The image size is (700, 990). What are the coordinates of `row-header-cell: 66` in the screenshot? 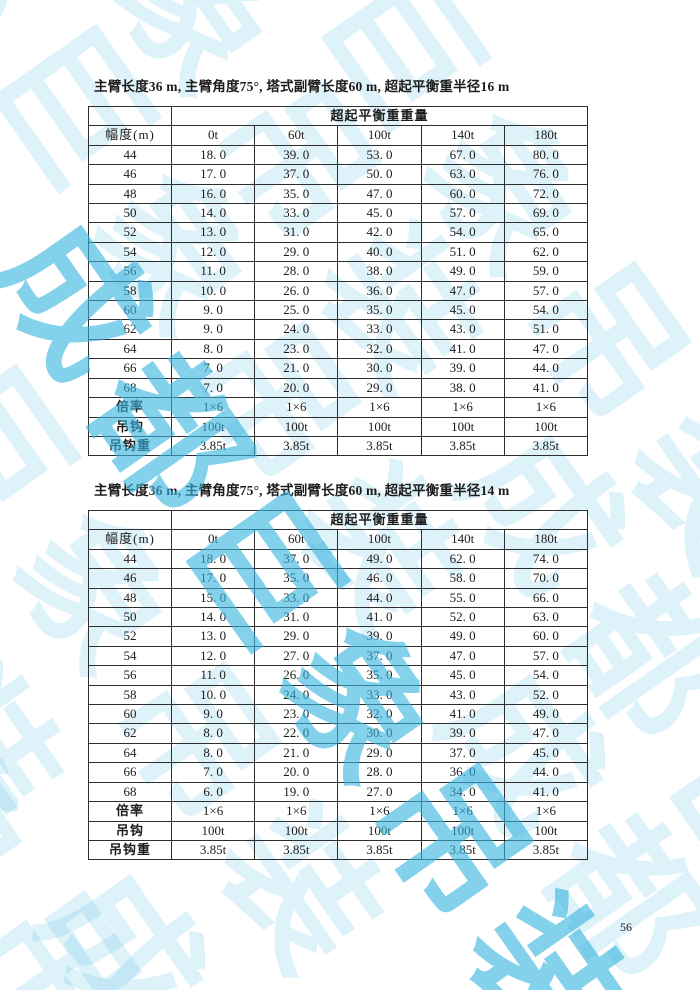 It's located at (130, 772).